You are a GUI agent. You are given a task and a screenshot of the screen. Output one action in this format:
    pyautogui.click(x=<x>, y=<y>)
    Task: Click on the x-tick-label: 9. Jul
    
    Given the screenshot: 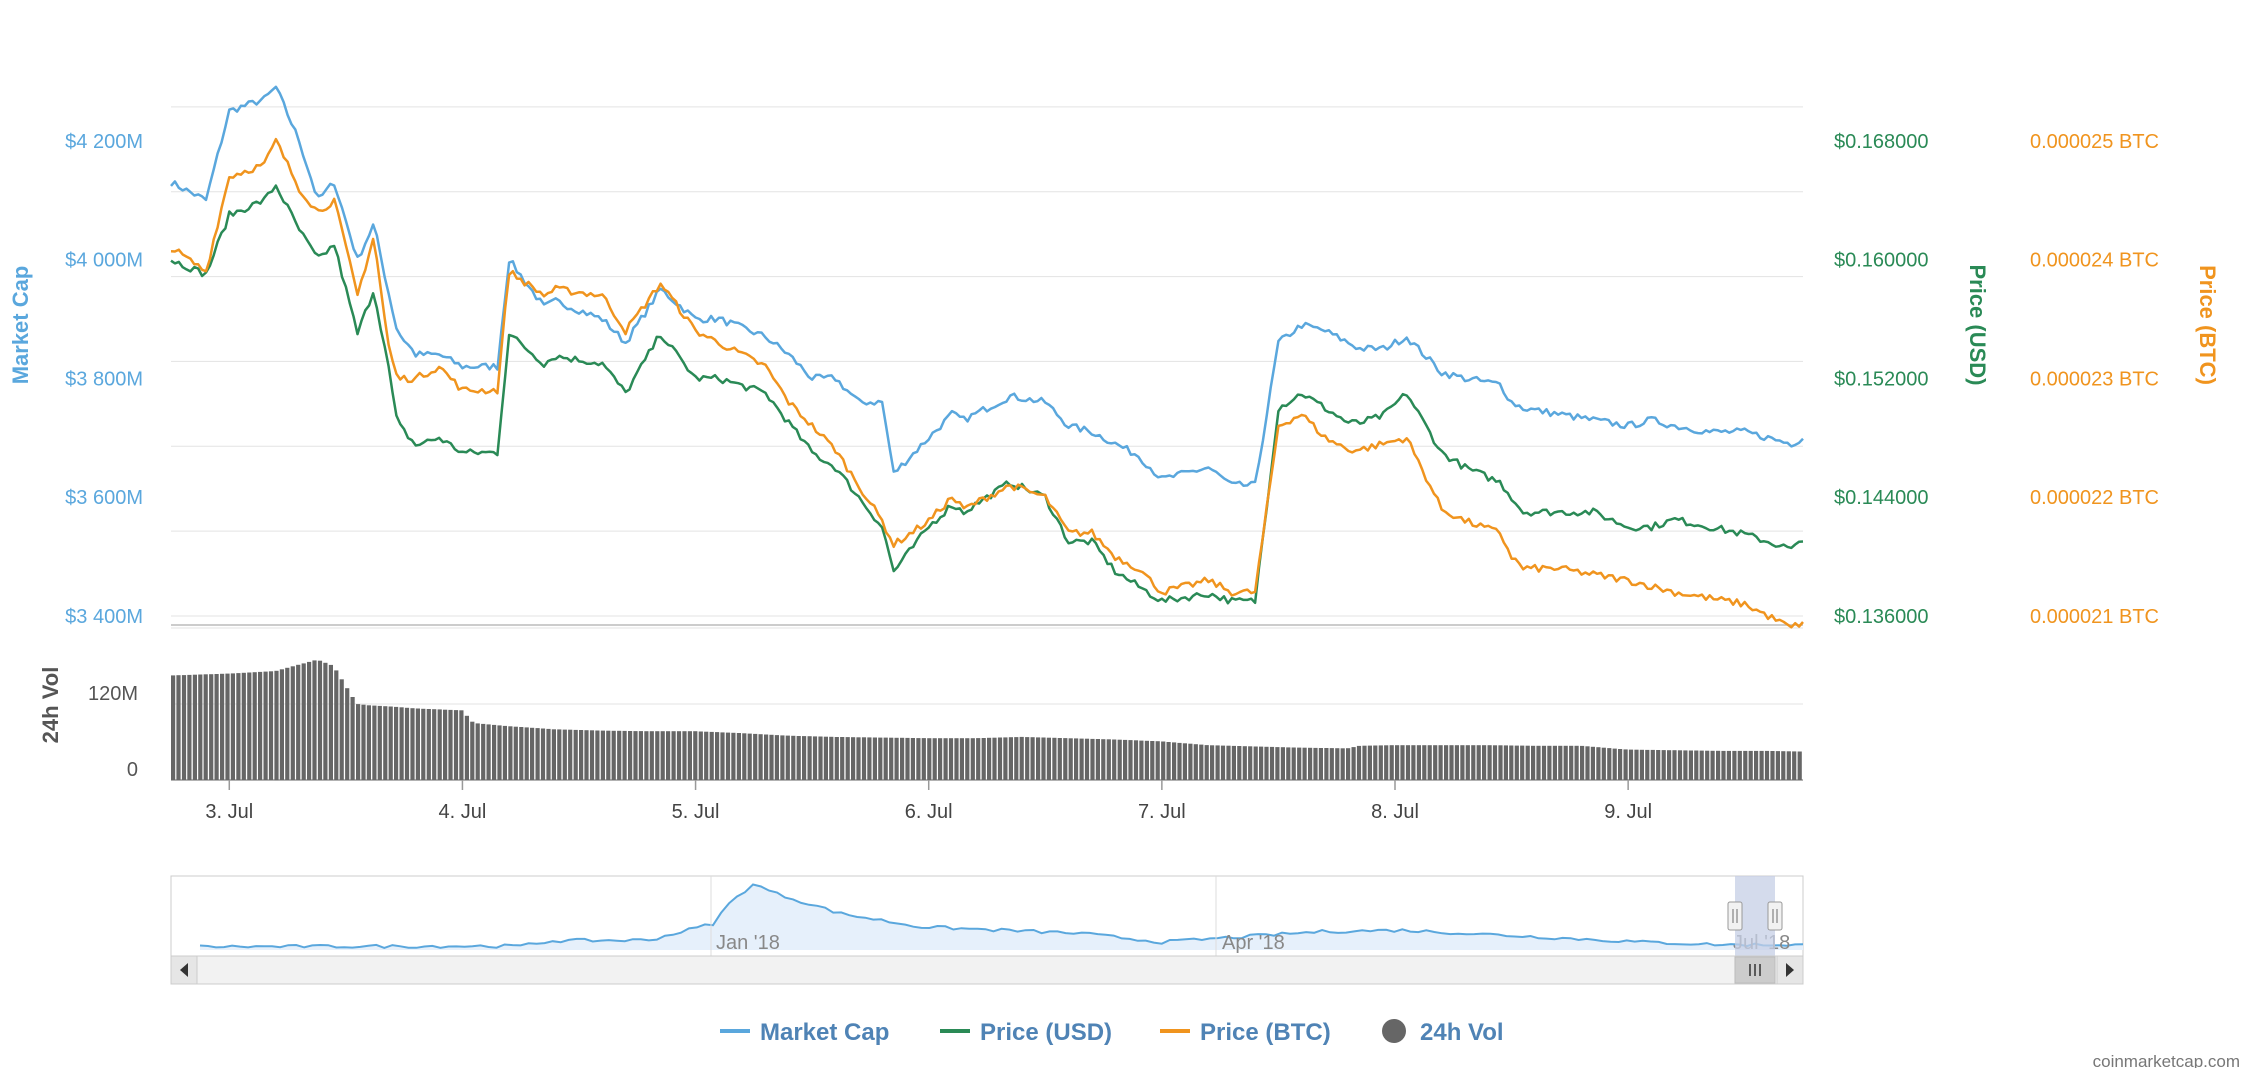 What is the action you would take?
    pyautogui.click(x=1628, y=812)
    